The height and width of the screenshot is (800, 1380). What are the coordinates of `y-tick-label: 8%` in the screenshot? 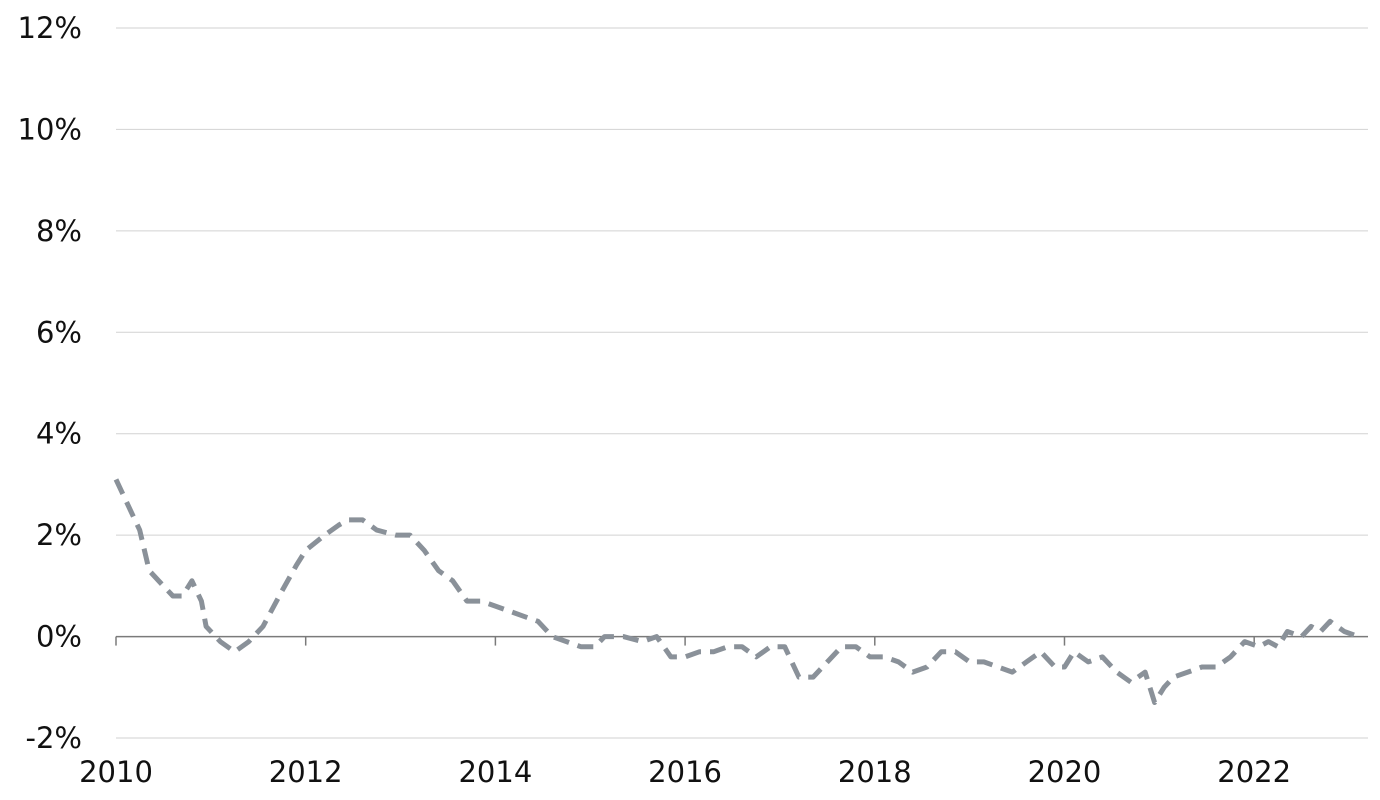 It's located at (59, 231).